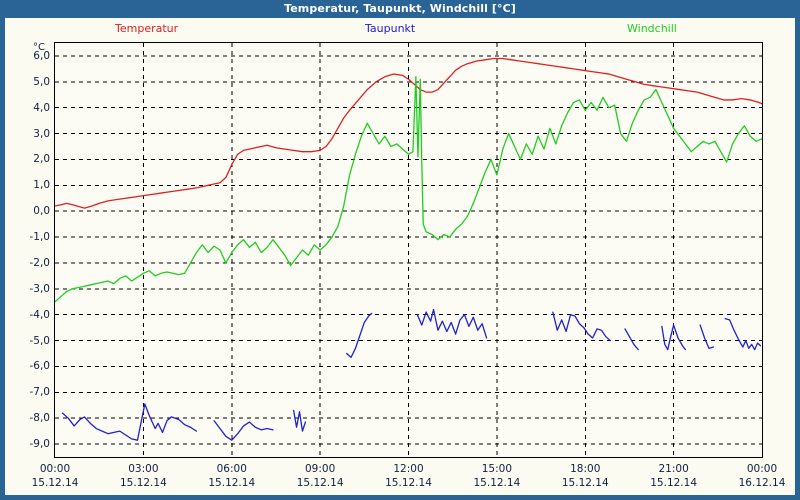  Describe the element at coordinates (762, 483) in the screenshot. I see `x-tick-date: 16.12.14` at that location.